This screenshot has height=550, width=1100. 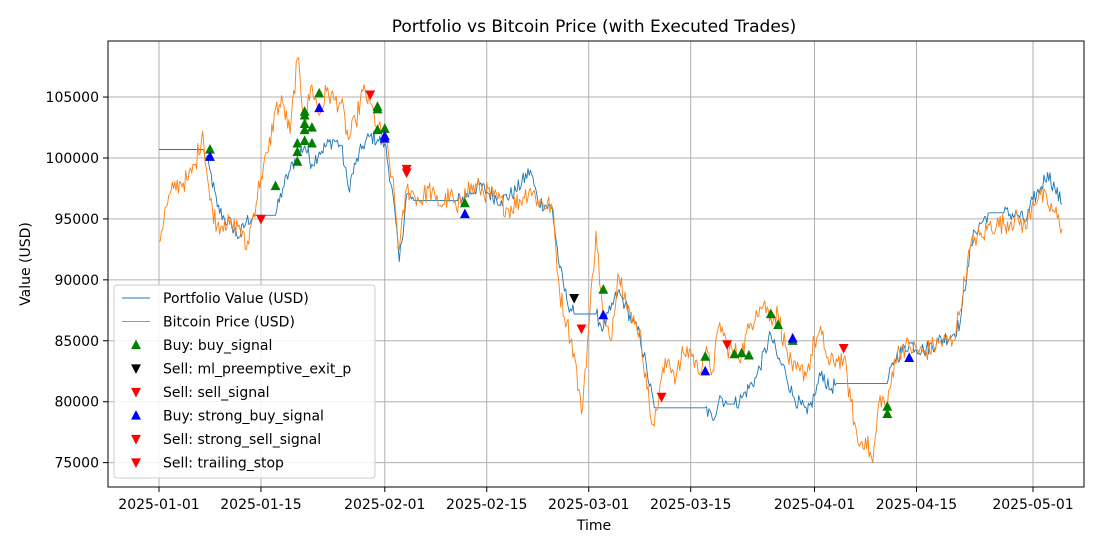 I want to click on x-axis-label: Time, so click(x=593, y=526).